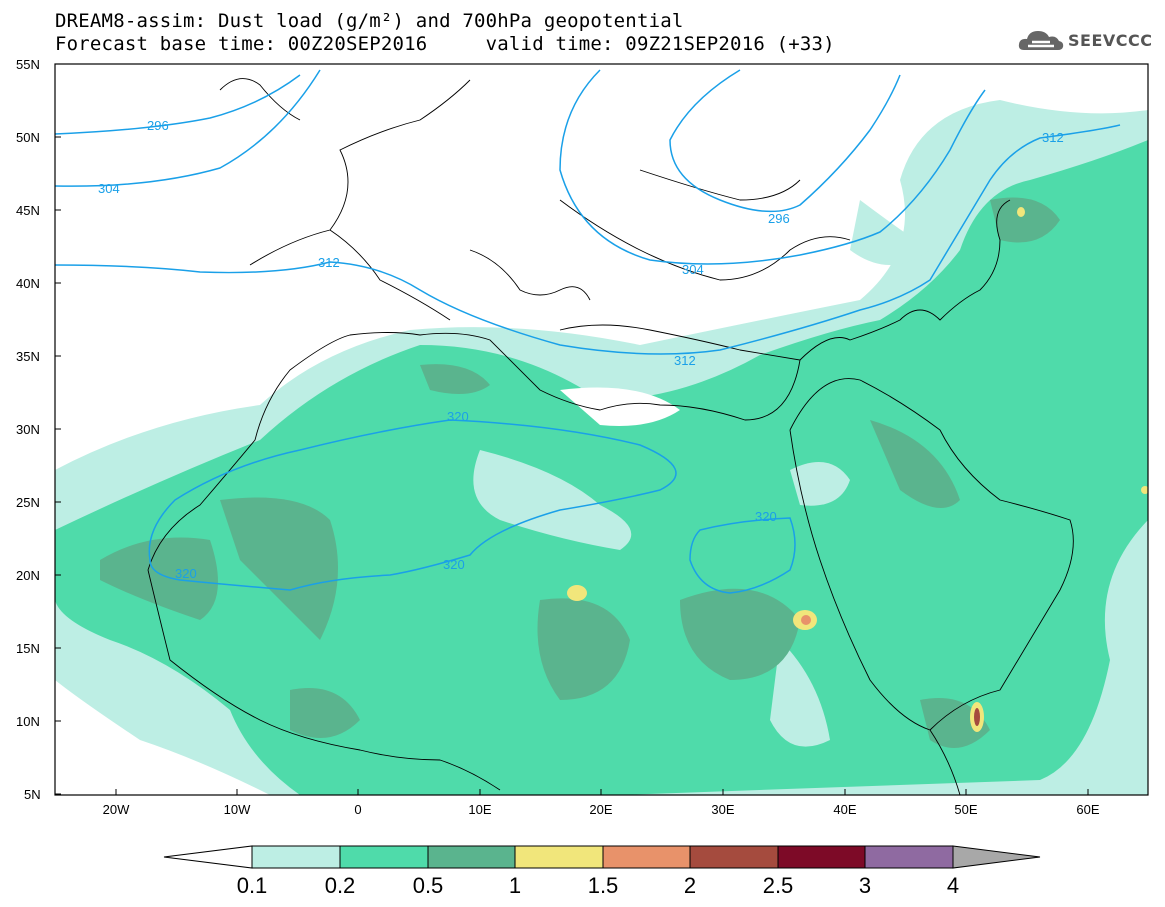 This screenshot has height=907, width=1165. I want to click on lon-label: 20W, so click(116, 809).